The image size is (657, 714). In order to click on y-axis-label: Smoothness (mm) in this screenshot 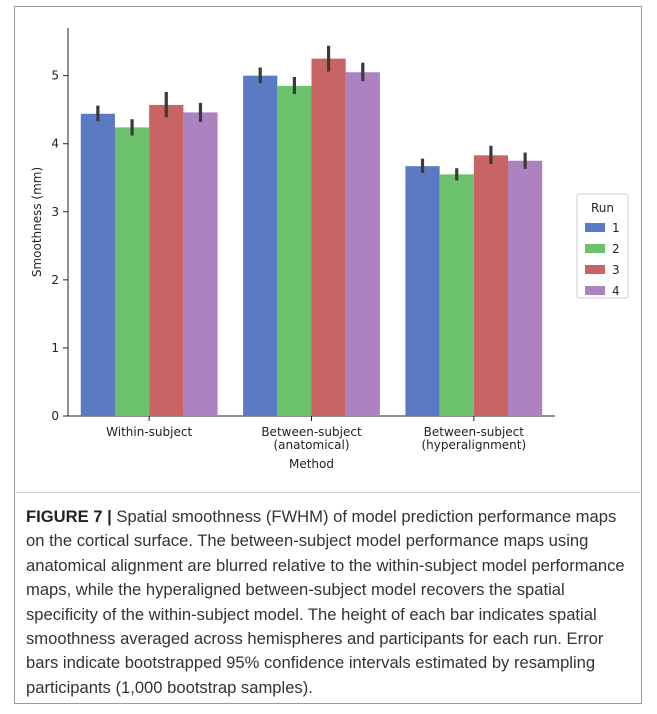, I will do `click(37, 222)`.